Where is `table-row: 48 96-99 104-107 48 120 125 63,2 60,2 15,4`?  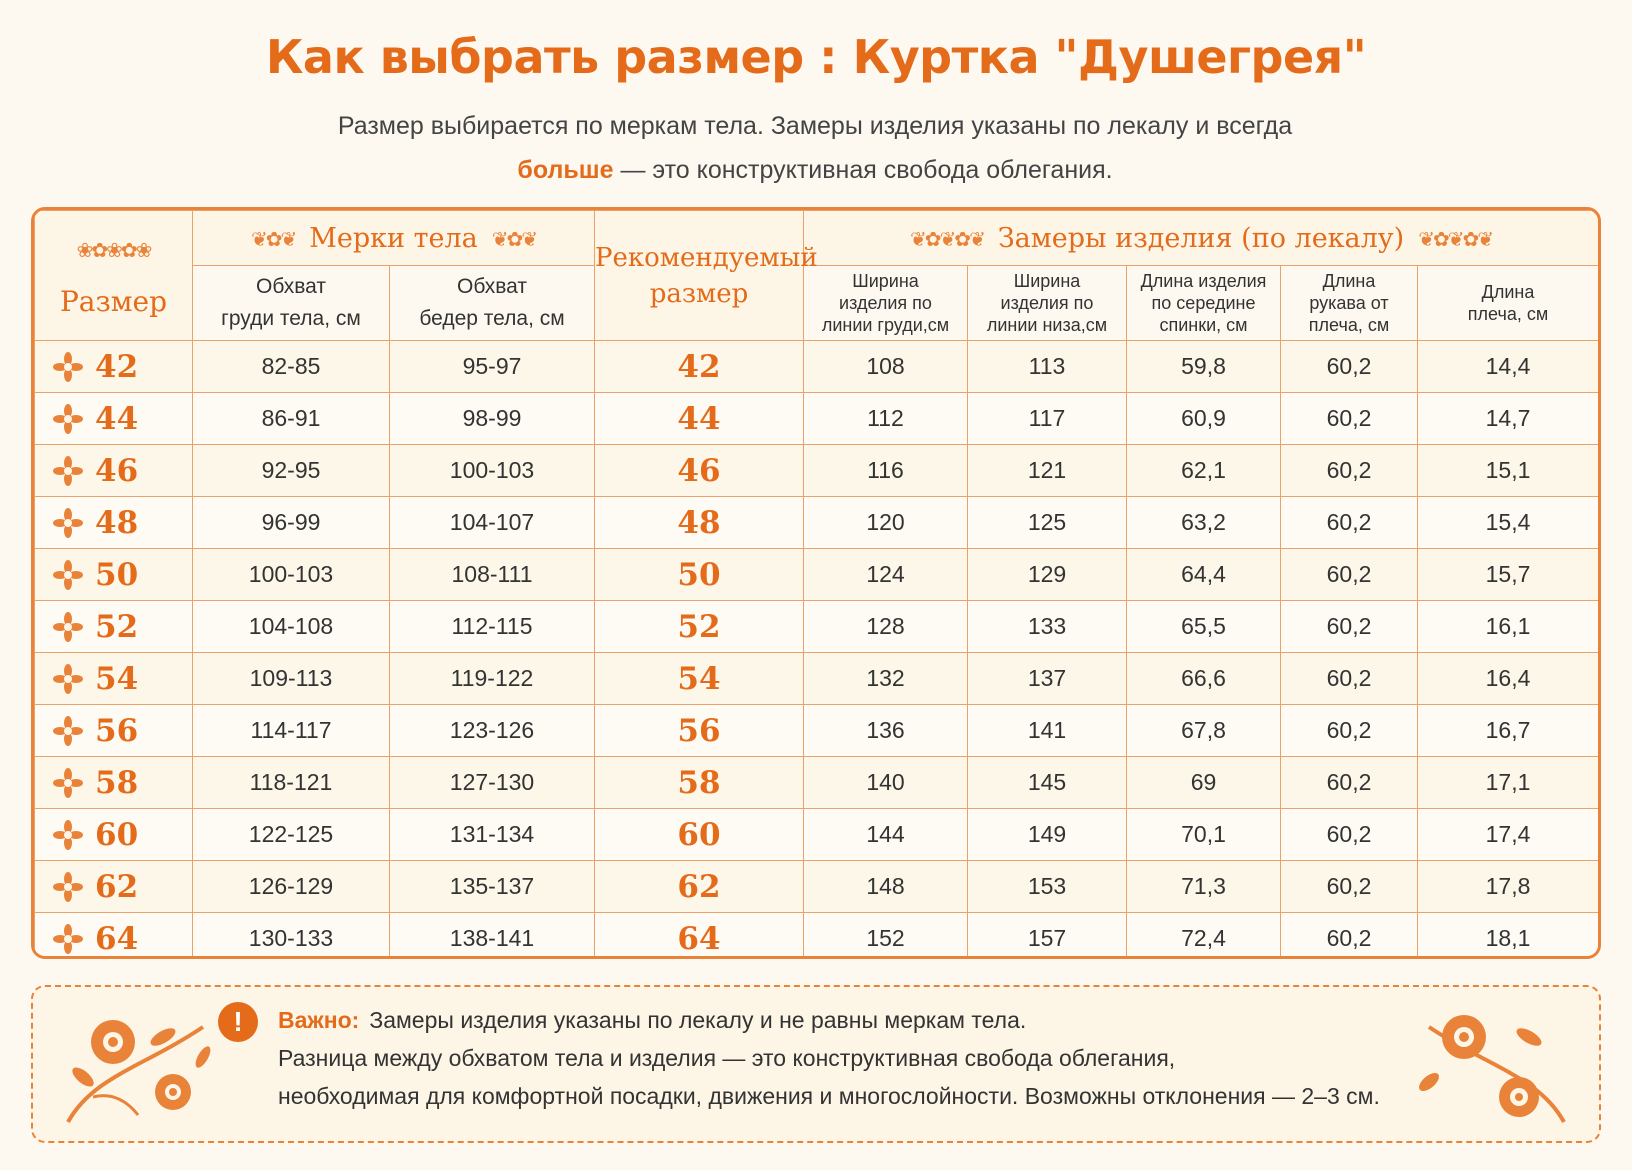
table-row: 48 96-99 104-107 48 120 125 63,2 60,2 15,4 is located at coordinates (816, 522).